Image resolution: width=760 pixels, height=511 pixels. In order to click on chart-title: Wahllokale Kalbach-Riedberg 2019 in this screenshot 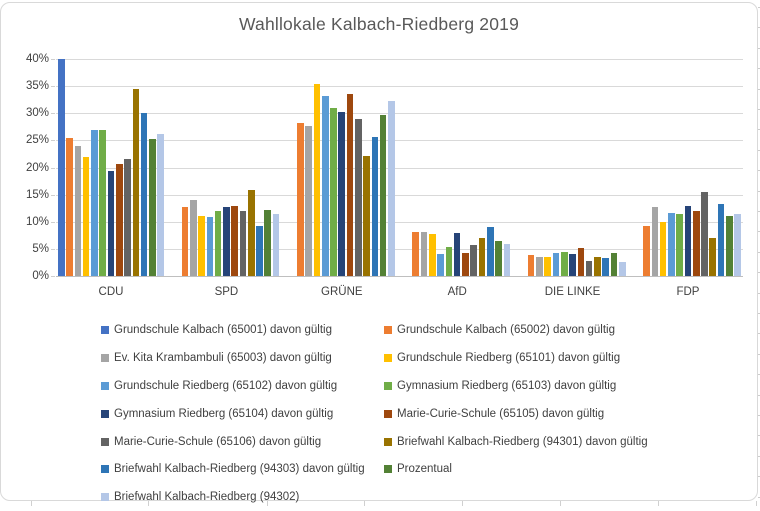, I will do `click(379, 24)`.